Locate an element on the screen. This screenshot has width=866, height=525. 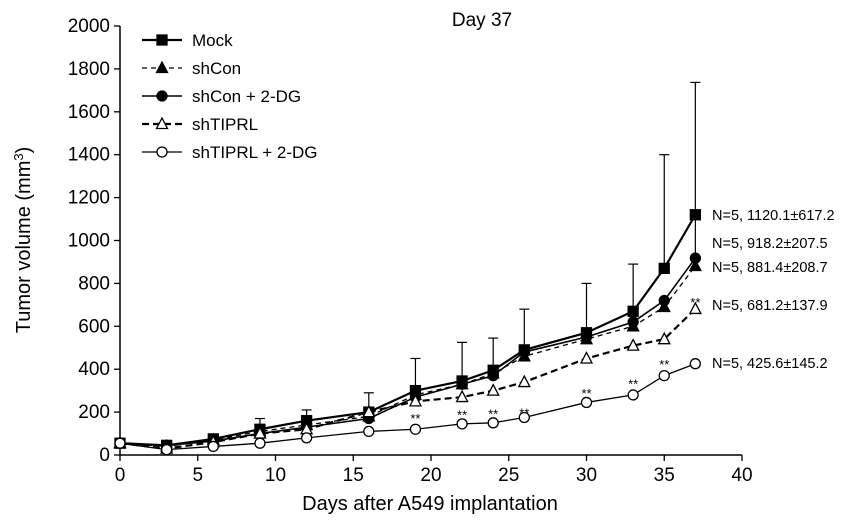
x-tick-label: 30 is located at coordinates (586, 475).